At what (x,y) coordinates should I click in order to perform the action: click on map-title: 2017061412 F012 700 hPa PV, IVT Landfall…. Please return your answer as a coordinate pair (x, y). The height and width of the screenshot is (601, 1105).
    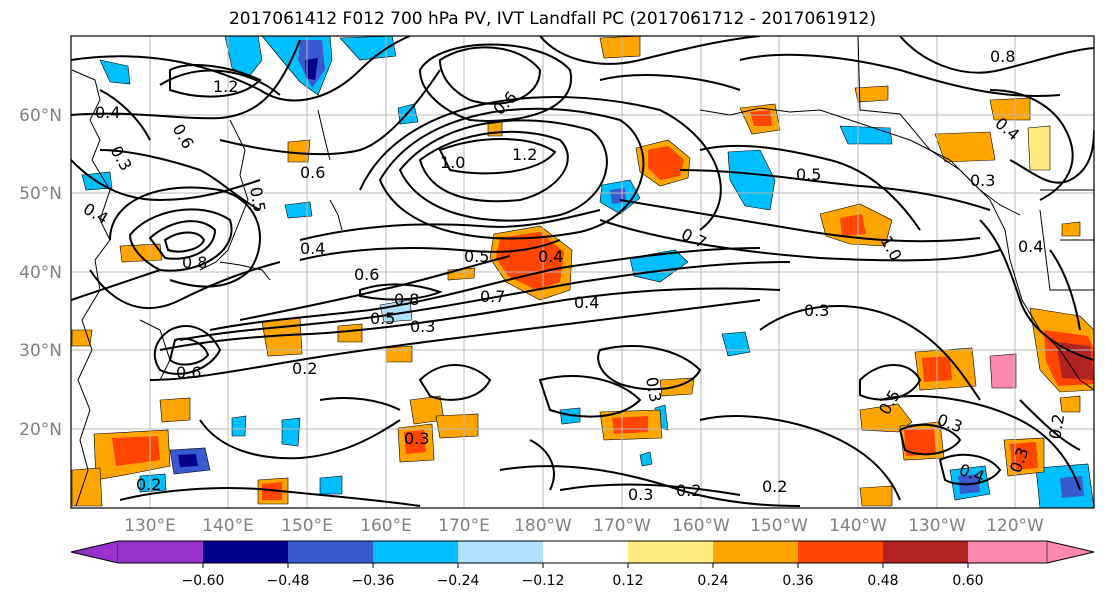
    Looking at the image, I should click on (552, 19).